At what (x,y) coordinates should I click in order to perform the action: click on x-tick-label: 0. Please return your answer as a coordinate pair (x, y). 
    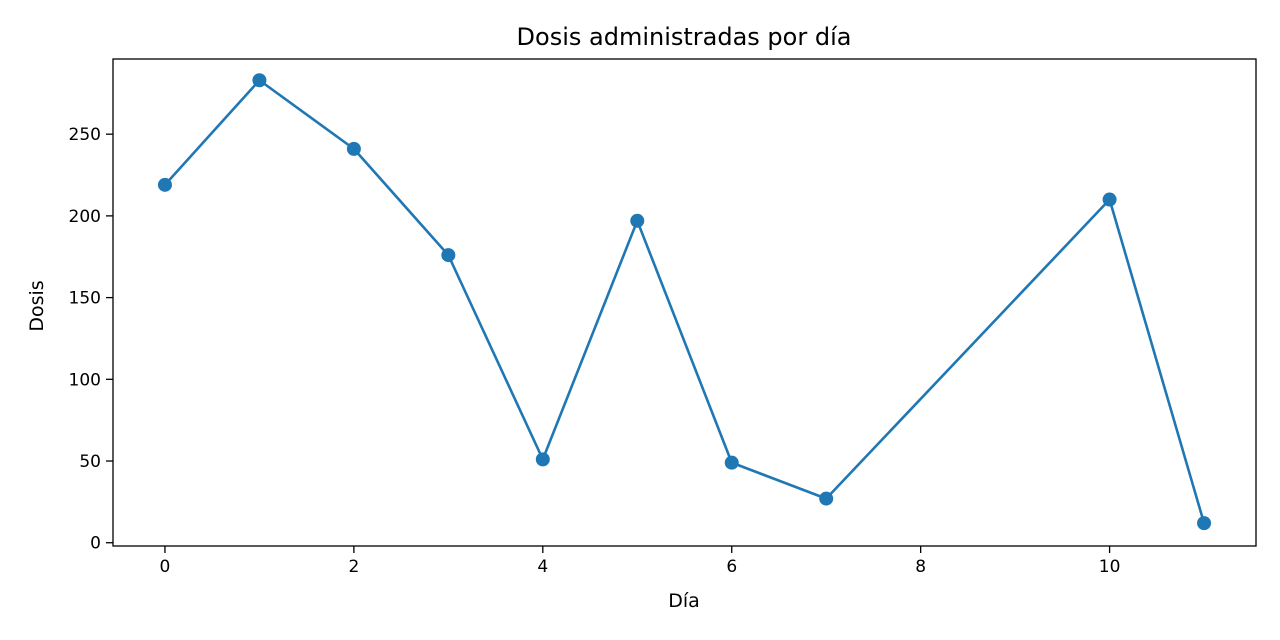
    Looking at the image, I should click on (165, 567).